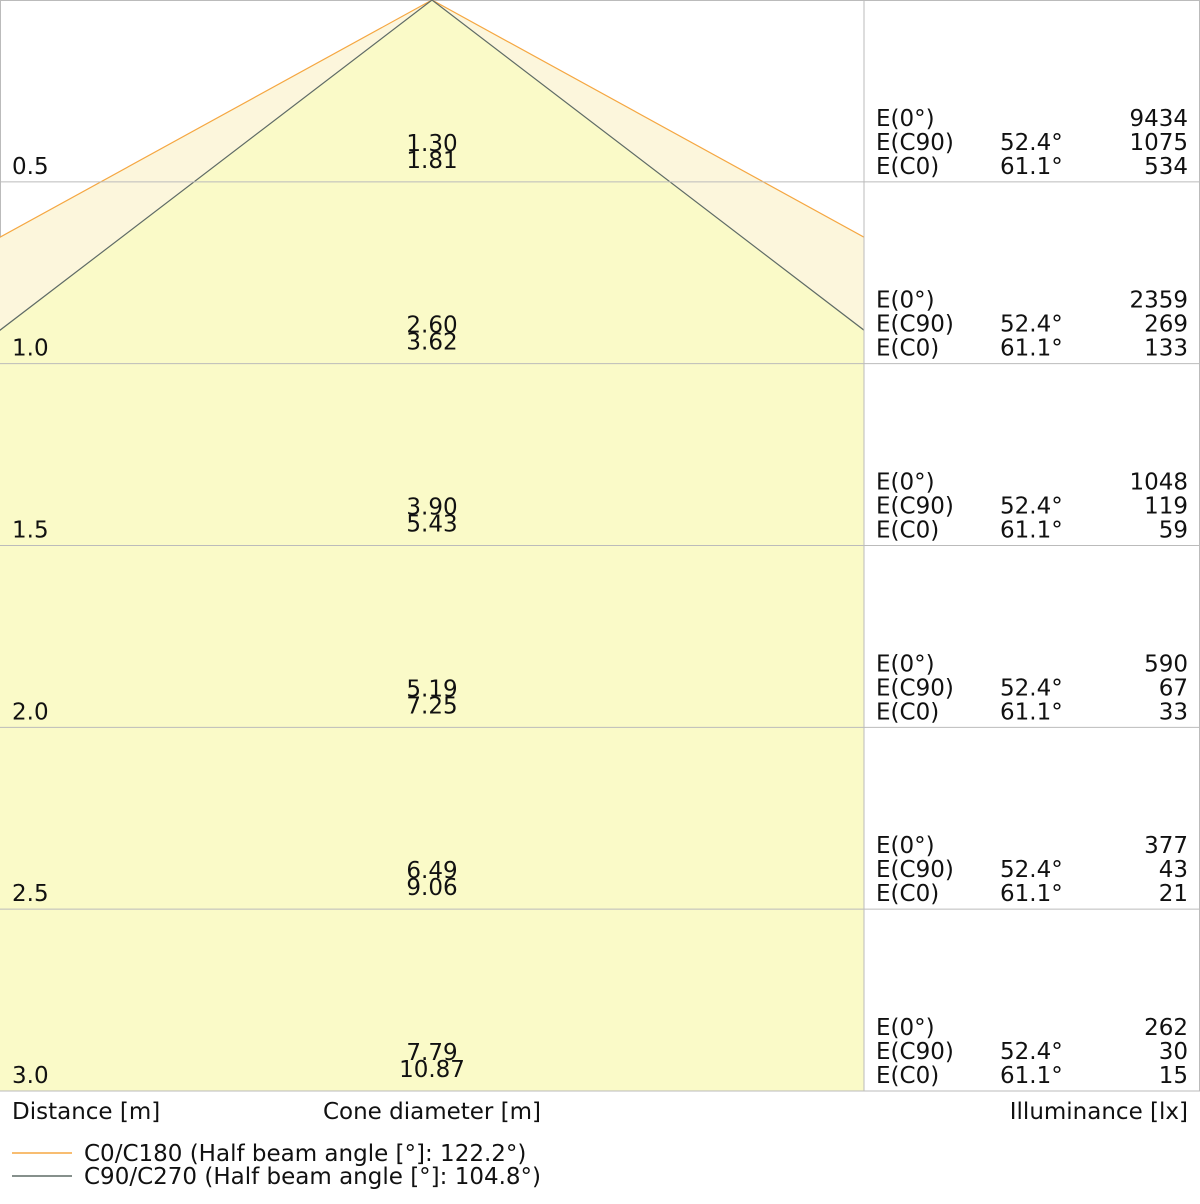  What do you see at coordinates (86, 1112) in the screenshot?
I see `x-label: Distance [m]` at bounding box center [86, 1112].